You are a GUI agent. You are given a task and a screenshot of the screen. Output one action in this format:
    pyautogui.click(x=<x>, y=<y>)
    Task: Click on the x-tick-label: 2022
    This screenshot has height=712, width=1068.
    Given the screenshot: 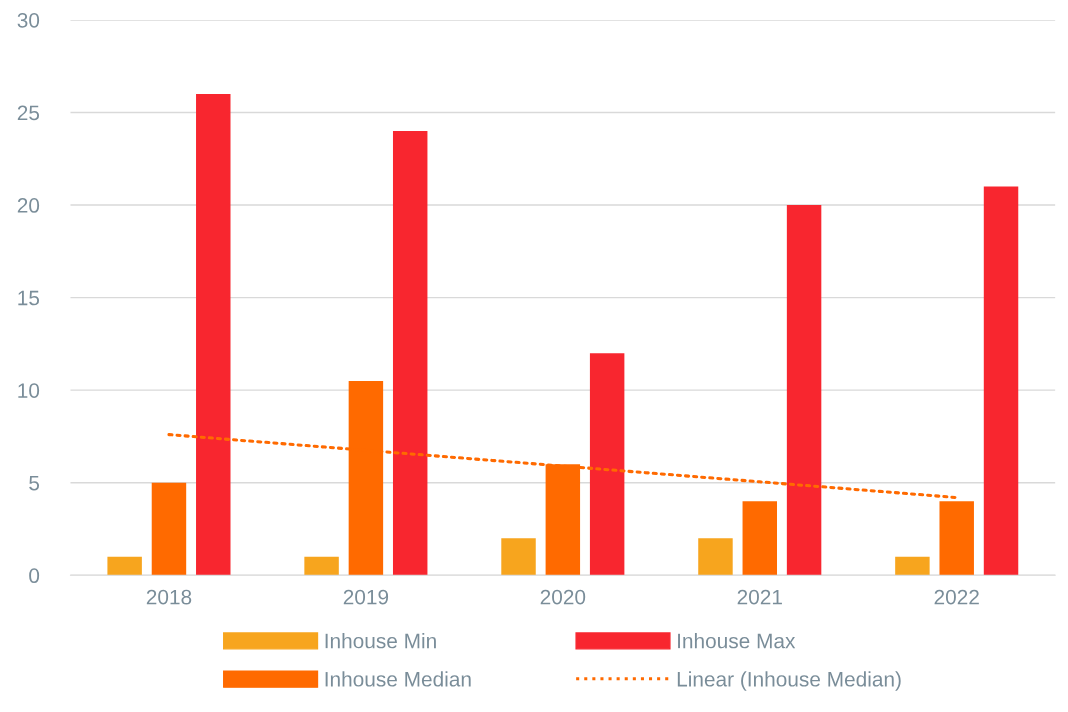 What is the action you would take?
    pyautogui.click(x=956, y=597)
    